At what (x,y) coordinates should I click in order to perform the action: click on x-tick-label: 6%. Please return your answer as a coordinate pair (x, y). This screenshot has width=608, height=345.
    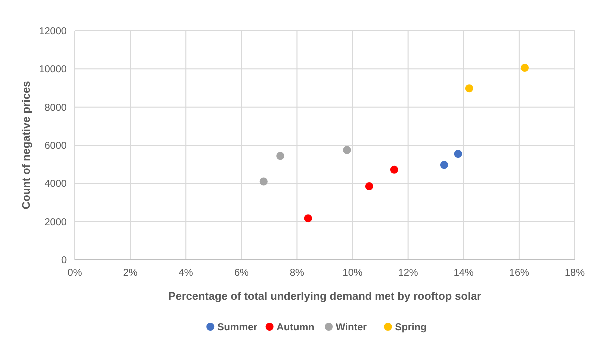
    Looking at the image, I should click on (241, 273).